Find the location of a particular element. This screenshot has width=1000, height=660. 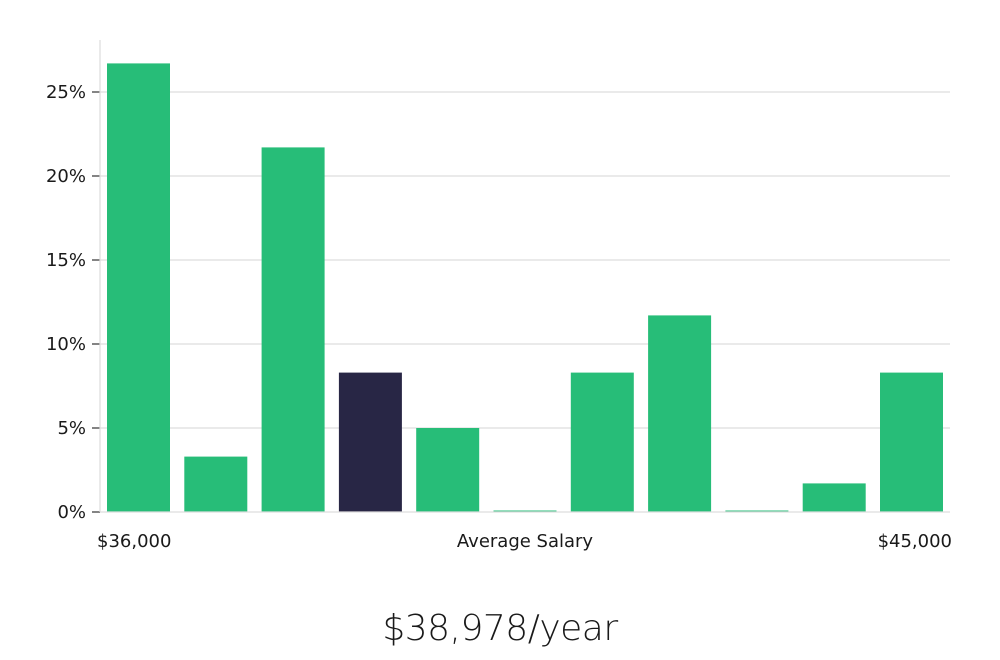

x-axis-start-label: $36,000 is located at coordinates (134, 541).